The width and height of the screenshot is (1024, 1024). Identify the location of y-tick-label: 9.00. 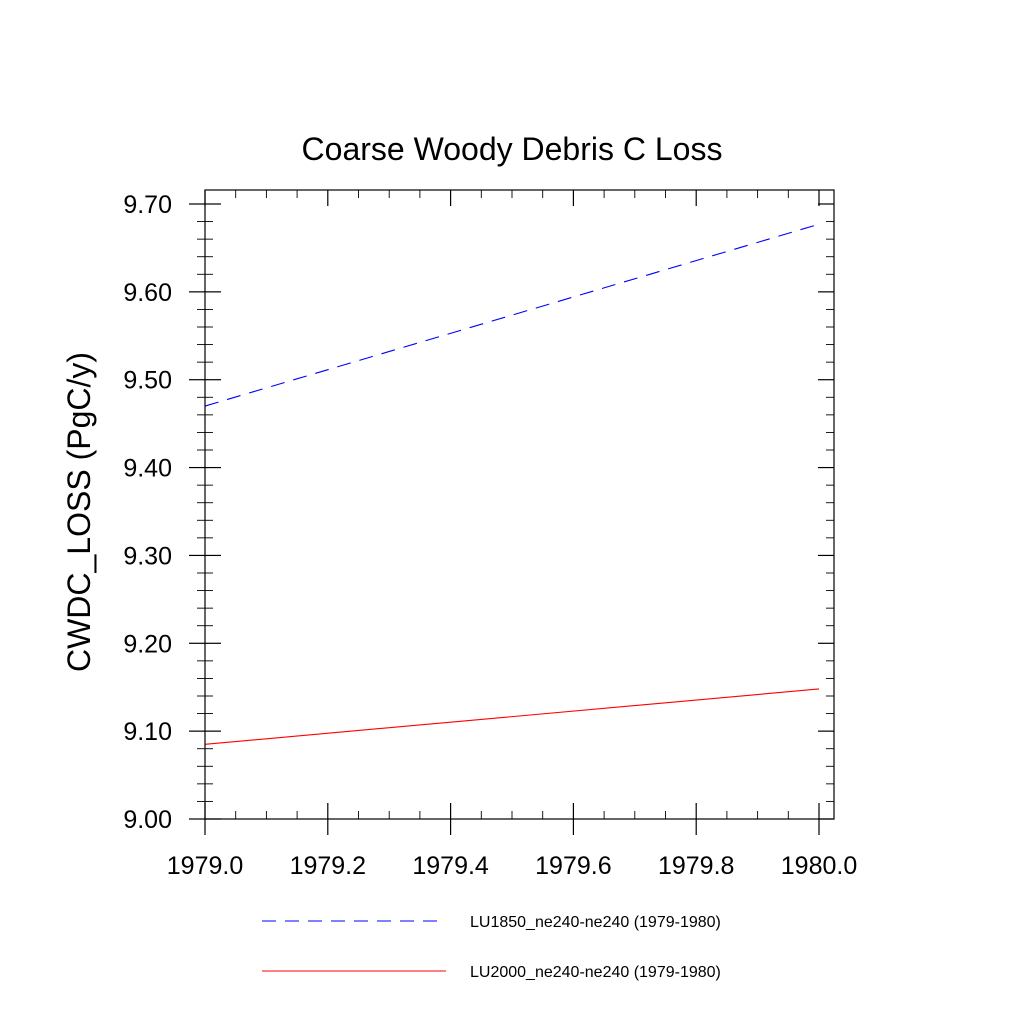
(147, 820).